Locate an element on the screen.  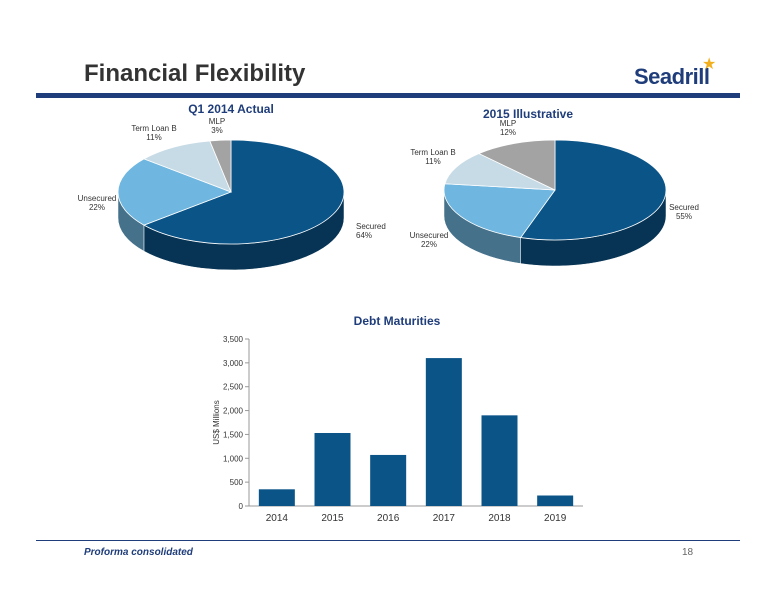
star-icon: ★ is located at coordinates (709, 64).